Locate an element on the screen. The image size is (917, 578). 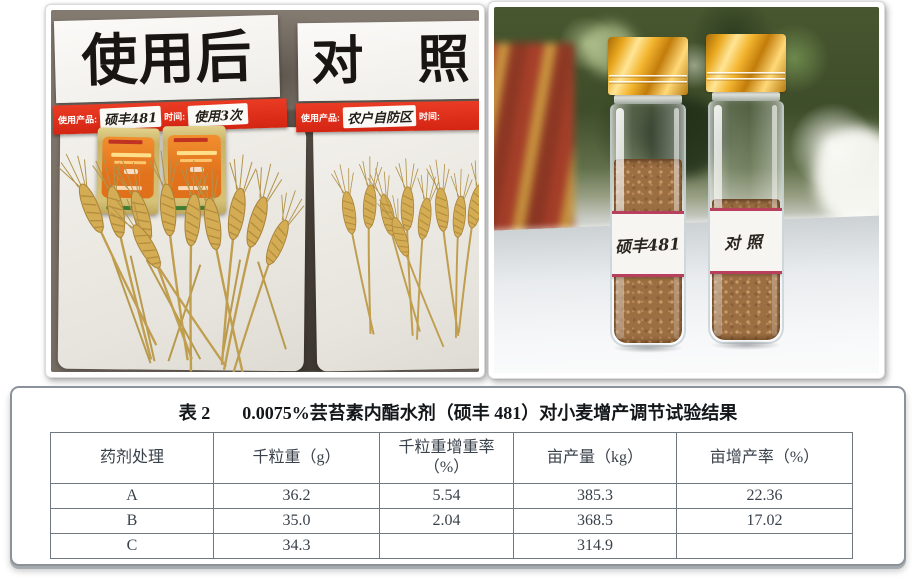
jar-label-control: 对照 is located at coordinates (746, 241).